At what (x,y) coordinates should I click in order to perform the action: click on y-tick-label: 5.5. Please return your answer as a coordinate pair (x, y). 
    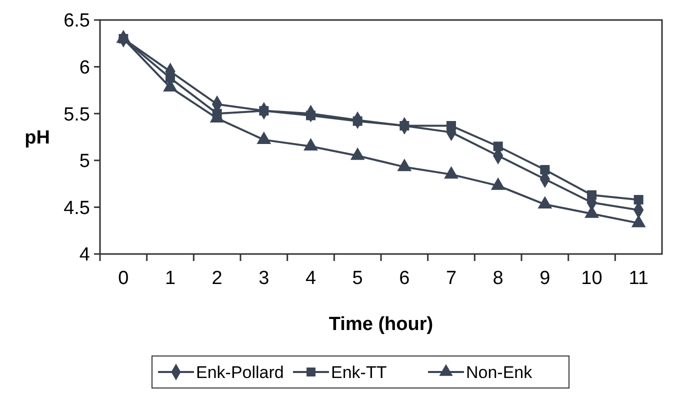
    Looking at the image, I should click on (77, 115).